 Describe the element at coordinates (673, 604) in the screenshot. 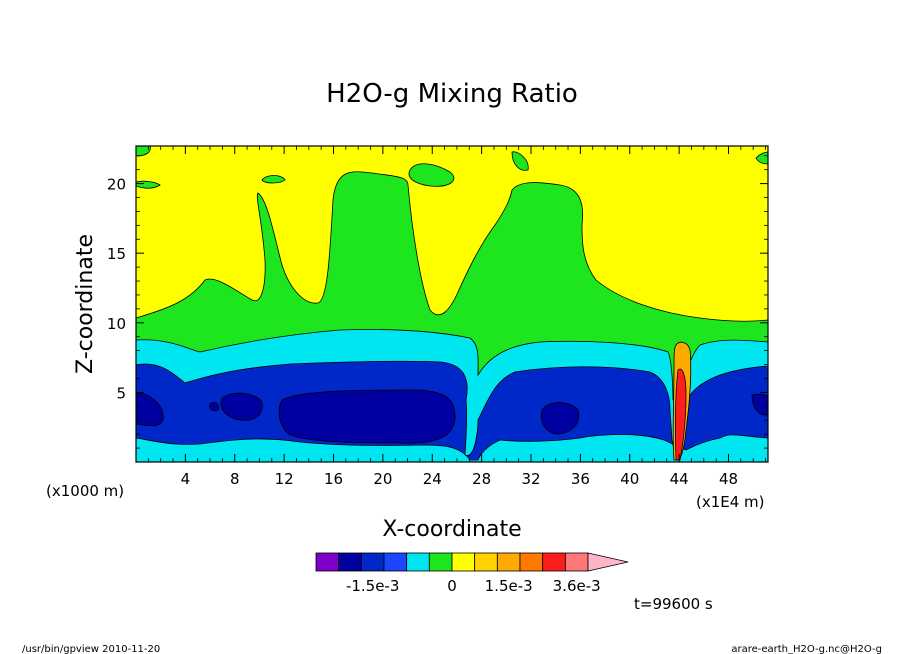

I see `time-label: t=99600 s` at that location.